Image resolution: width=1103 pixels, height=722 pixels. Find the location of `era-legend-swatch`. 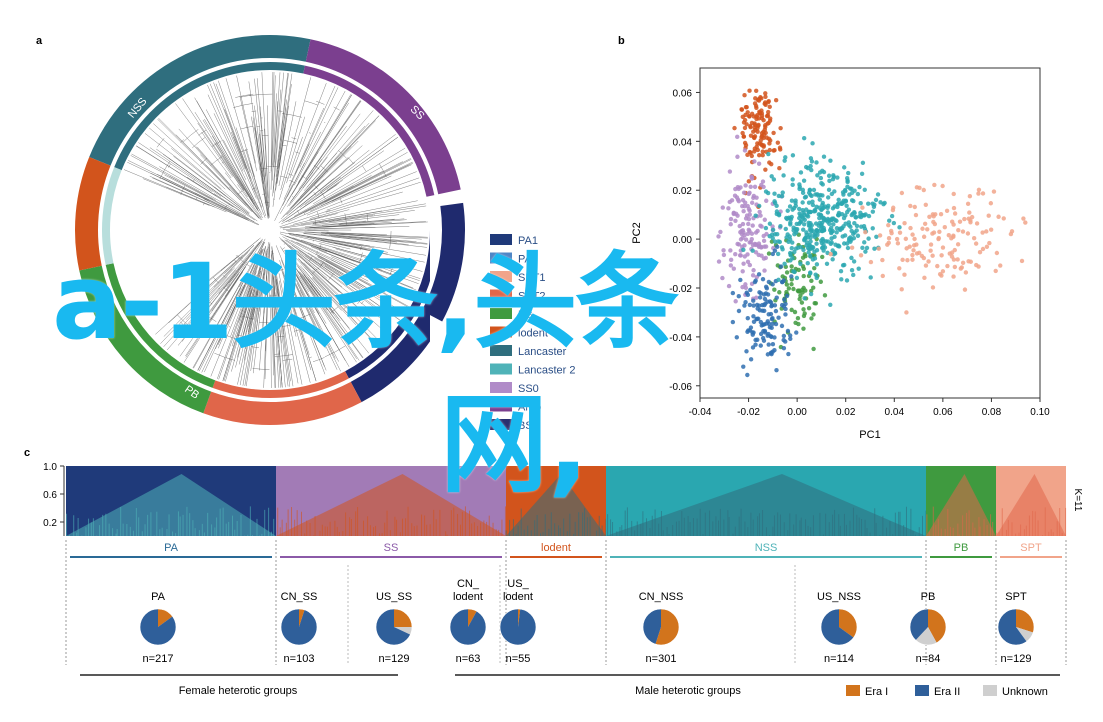

era-legend-swatch is located at coordinates (922, 690).